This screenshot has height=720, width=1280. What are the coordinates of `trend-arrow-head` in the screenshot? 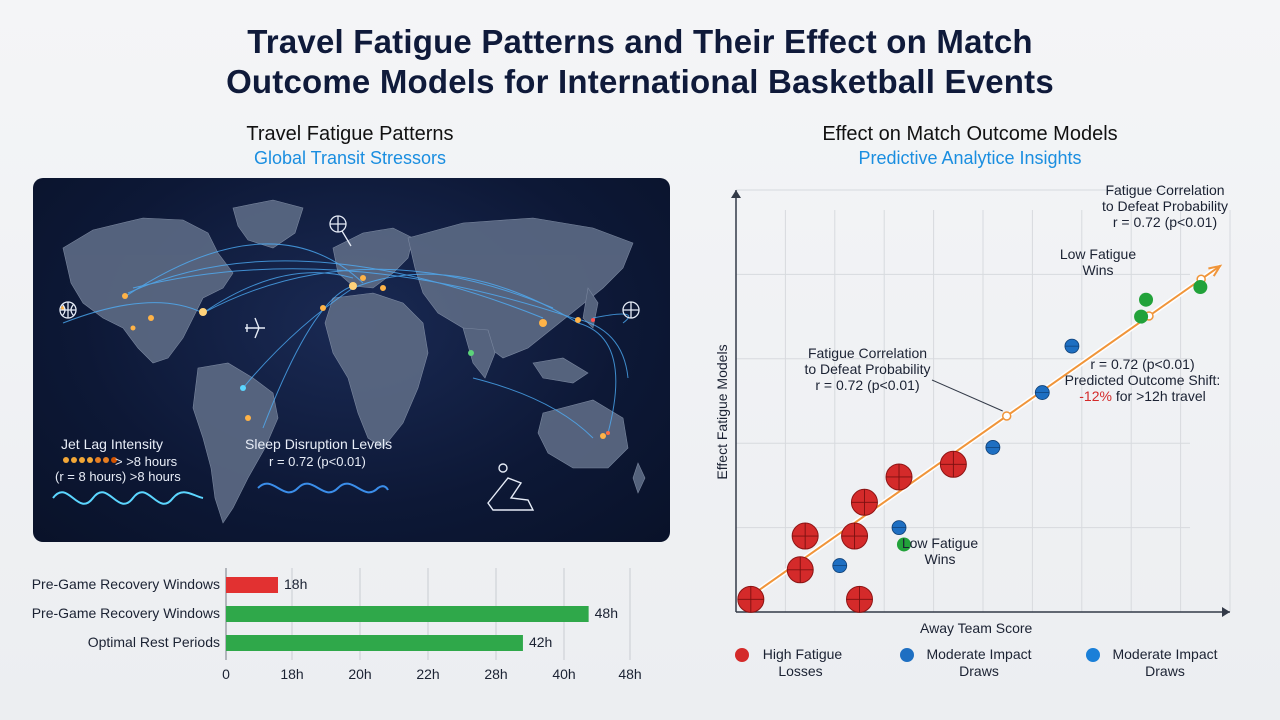 It's located at (1215, 270).